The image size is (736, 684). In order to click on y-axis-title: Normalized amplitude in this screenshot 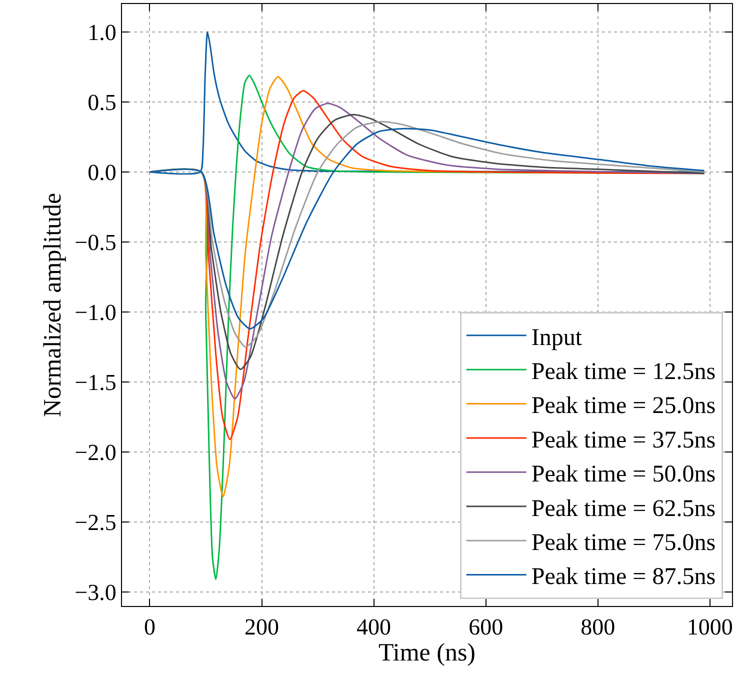, I will do `click(52, 305)`.